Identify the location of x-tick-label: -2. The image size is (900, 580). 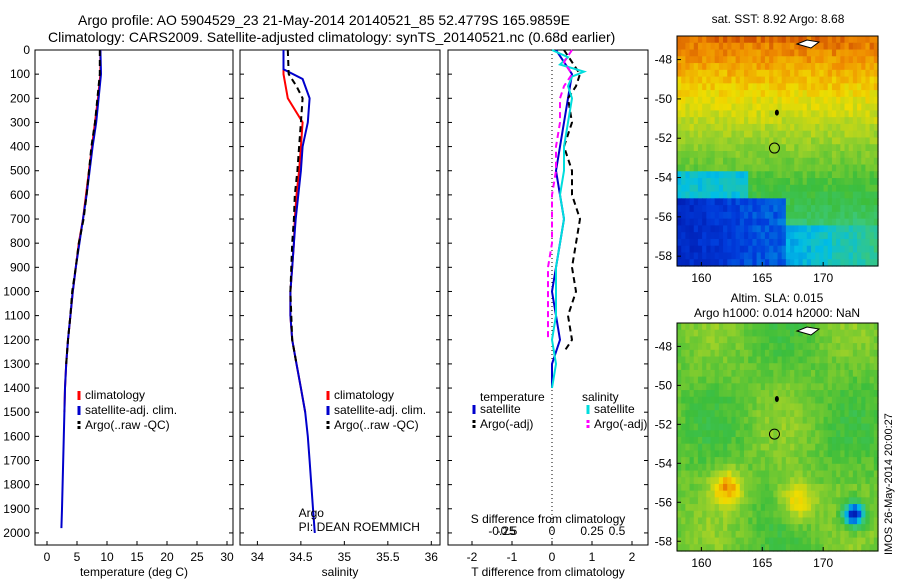
(472, 557).